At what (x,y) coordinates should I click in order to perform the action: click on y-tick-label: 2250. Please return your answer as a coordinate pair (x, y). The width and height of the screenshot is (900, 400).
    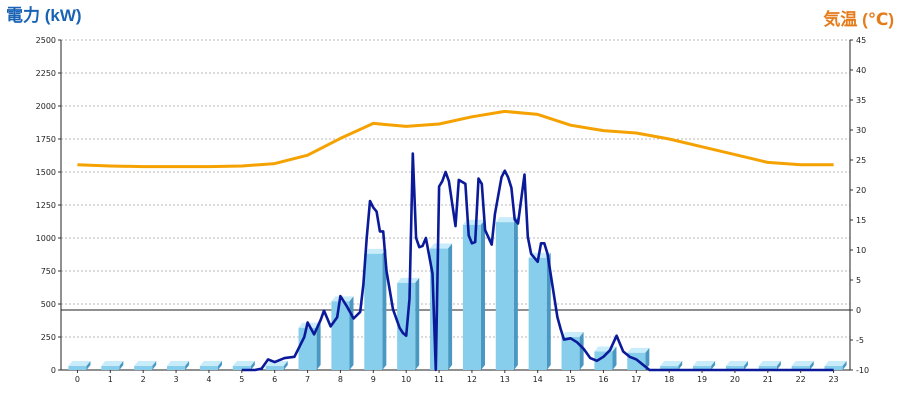
    Looking at the image, I should click on (46, 73).